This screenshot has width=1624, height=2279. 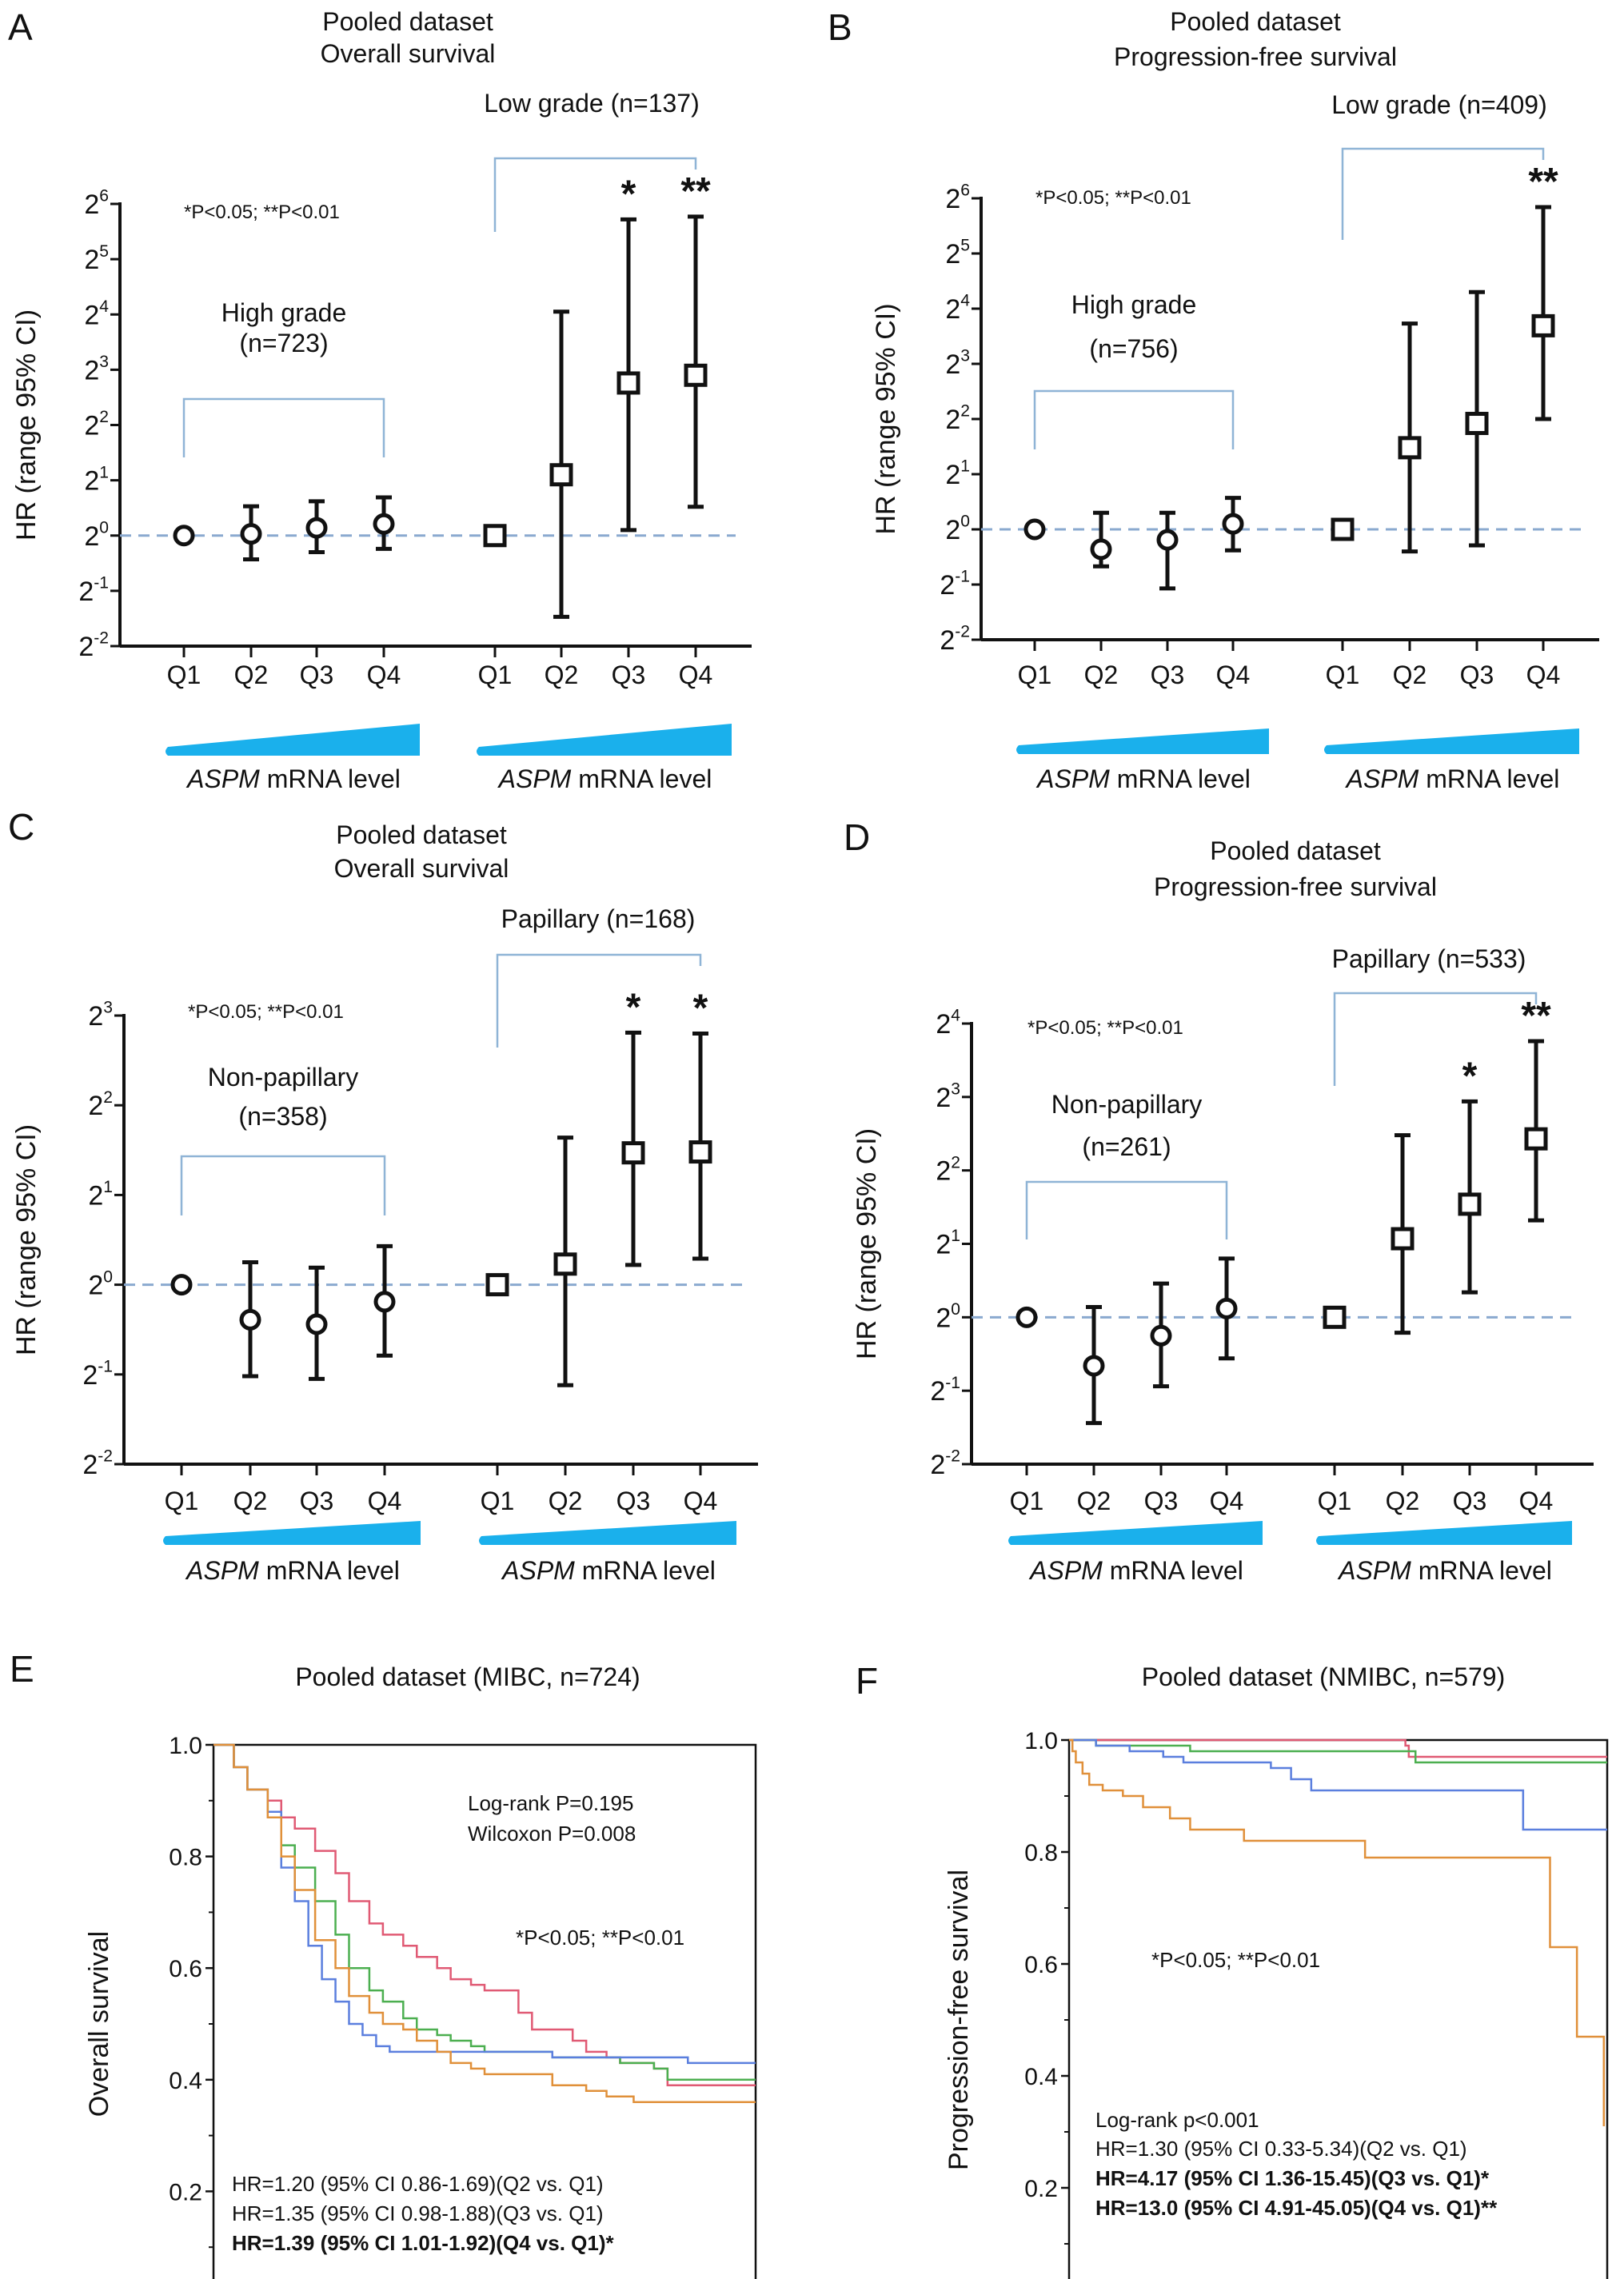 I want to click on group-label: Papillary (n=168), so click(x=598, y=918).